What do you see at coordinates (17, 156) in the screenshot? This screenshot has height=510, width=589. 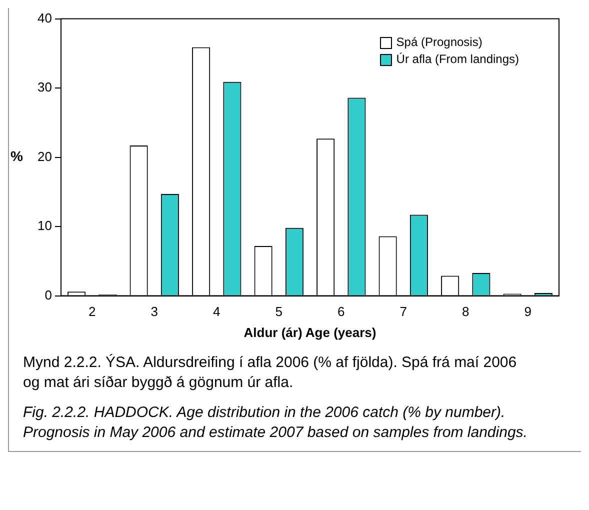 I see `y-axis-title: %` at bounding box center [17, 156].